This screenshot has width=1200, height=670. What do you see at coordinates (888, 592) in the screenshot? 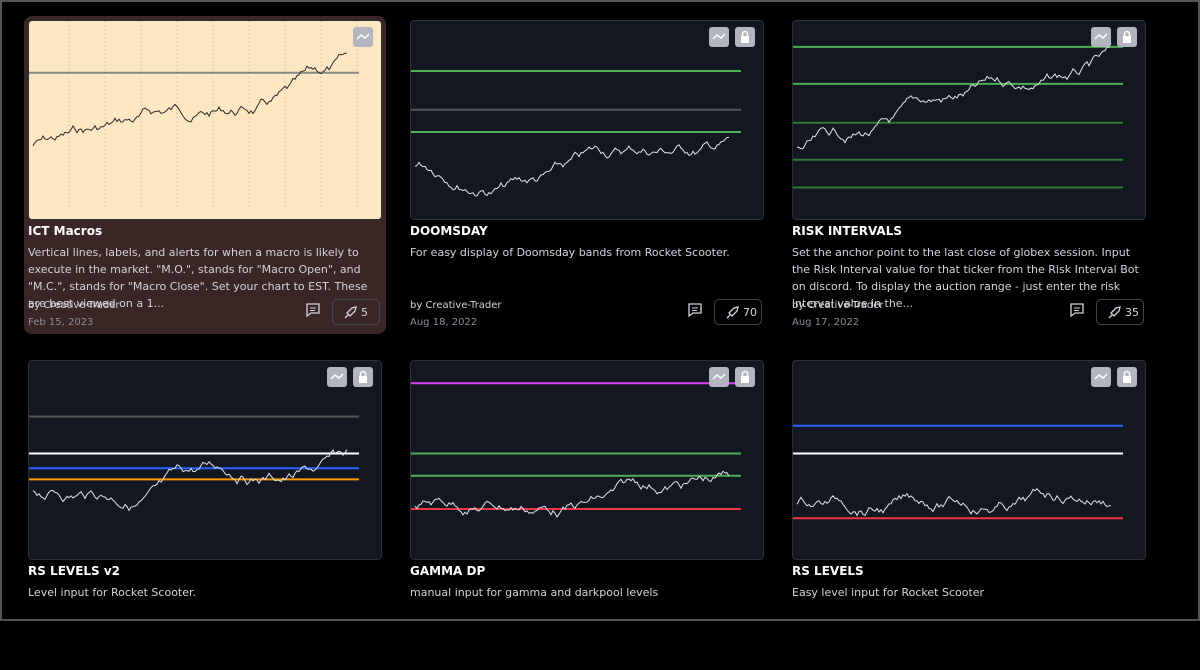
I see `card-description: Easy level input for Rocket Scooter` at bounding box center [888, 592].